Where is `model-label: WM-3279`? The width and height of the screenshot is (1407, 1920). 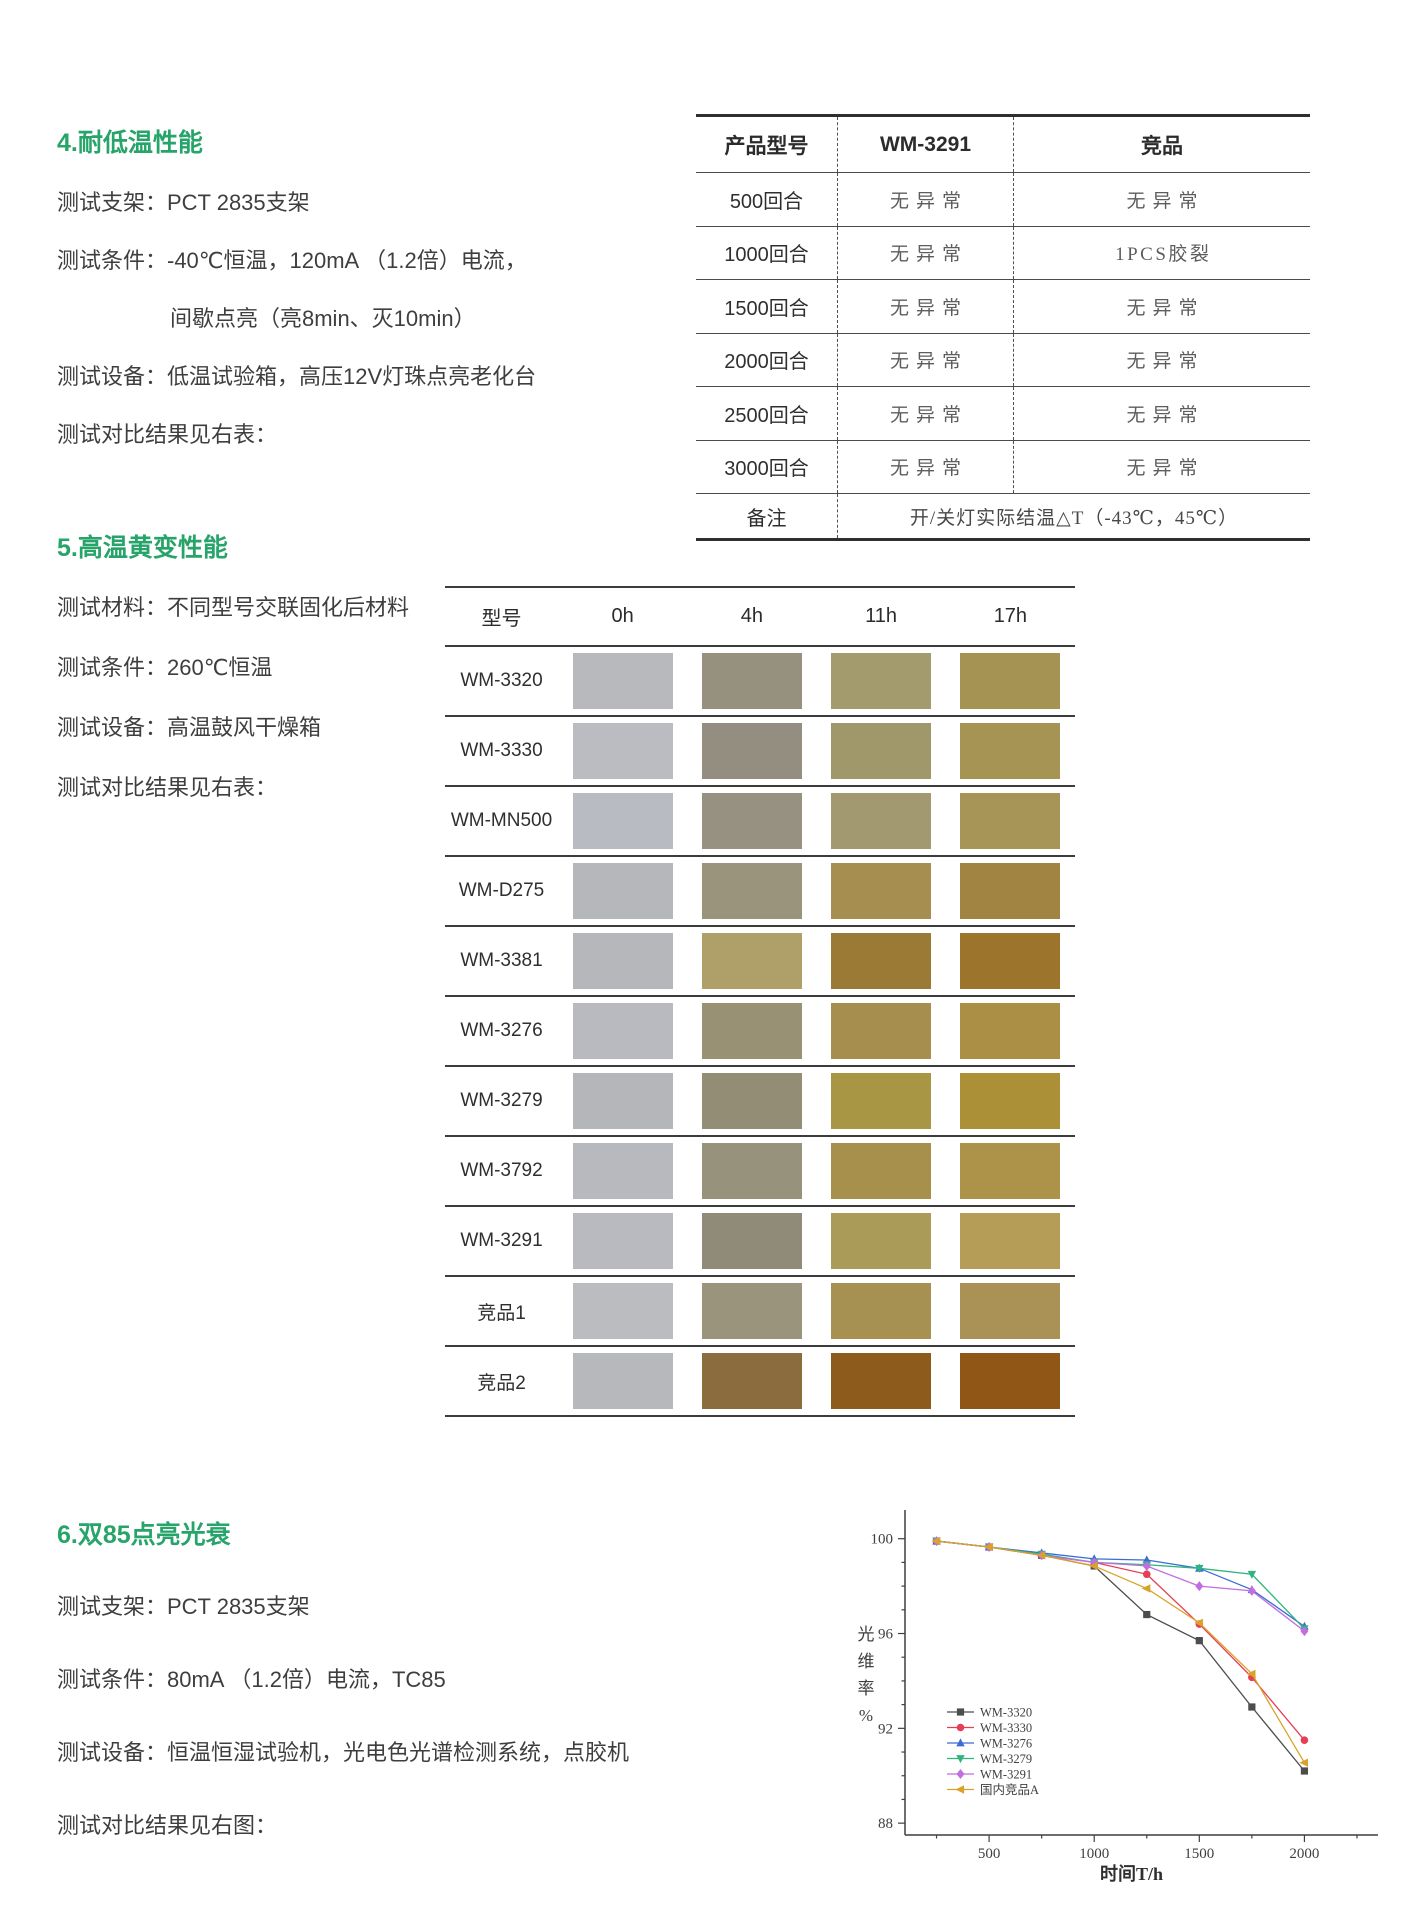
model-label: WM-3279 is located at coordinates (501, 1100).